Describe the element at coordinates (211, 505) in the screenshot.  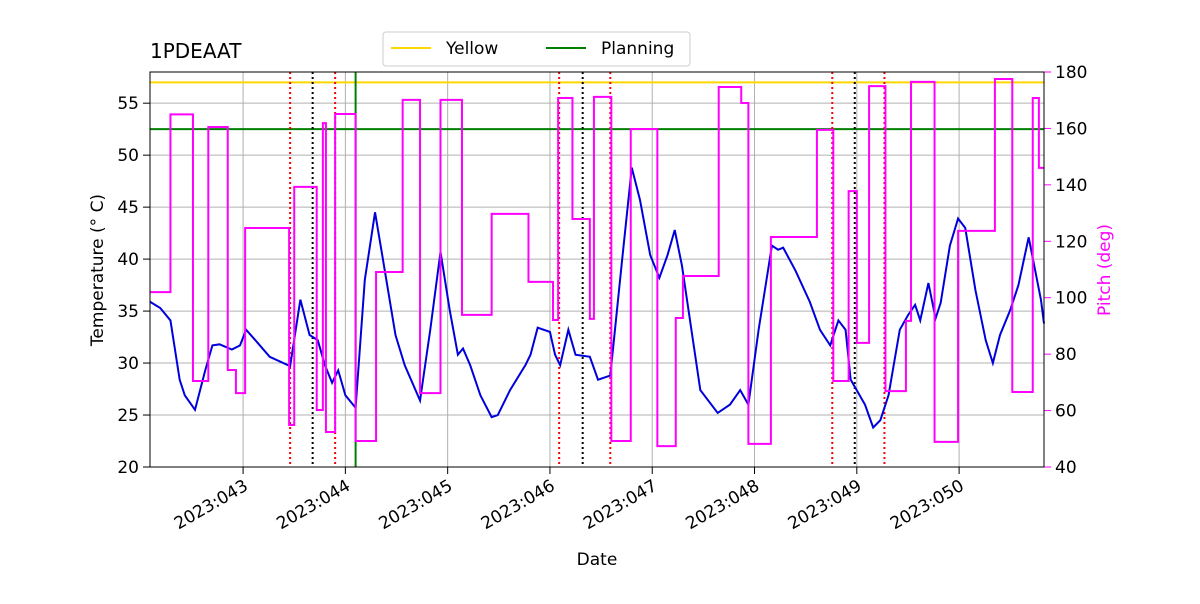
I see `x-tick-label: 2023:043` at that location.